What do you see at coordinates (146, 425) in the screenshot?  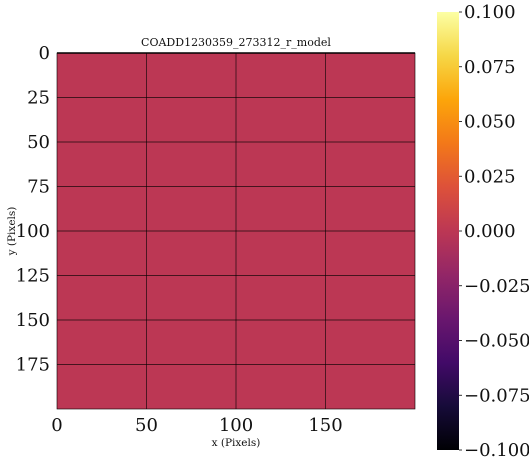 I see `x-tick-label: 50` at bounding box center [146, 425].